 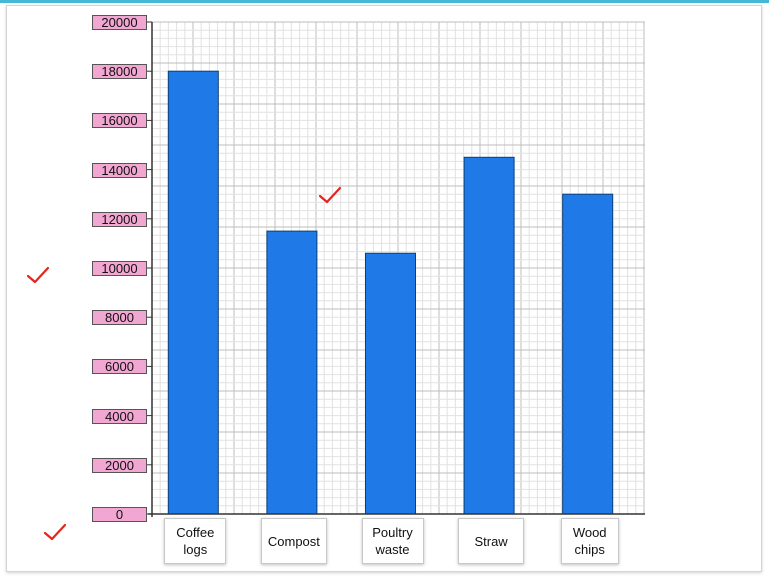 I want to click on y-tick-label: 16000, so click(x=119, y=121).